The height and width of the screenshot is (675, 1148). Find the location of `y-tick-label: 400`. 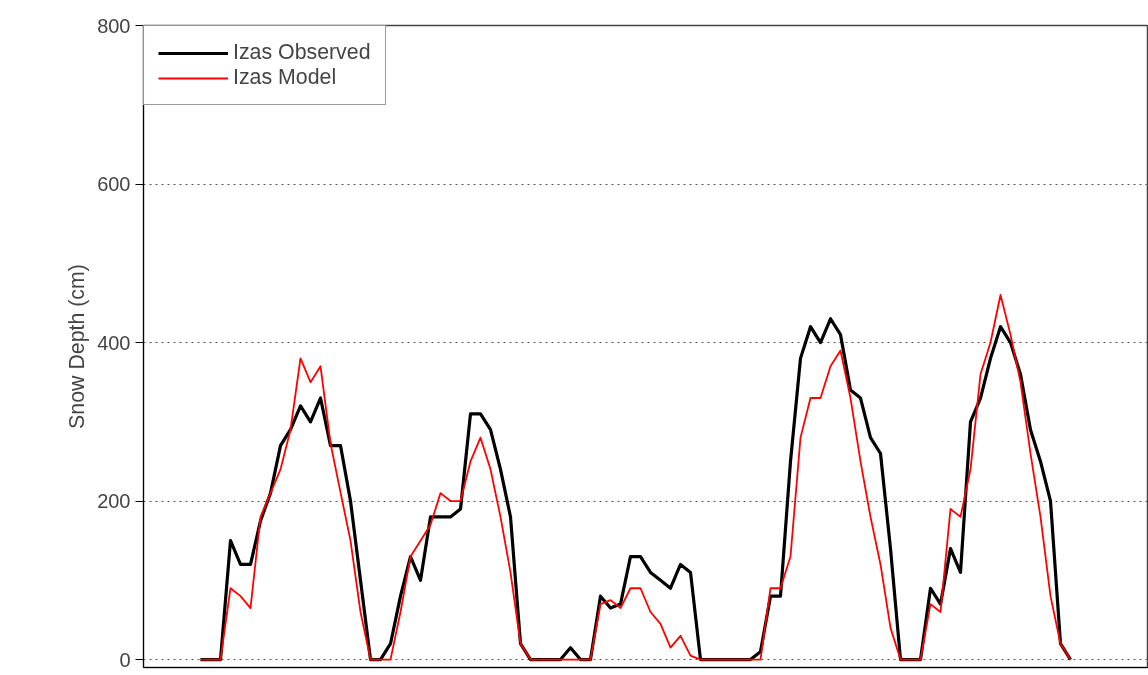

y-tick-label: 400 is located at coordinates (114, 342).